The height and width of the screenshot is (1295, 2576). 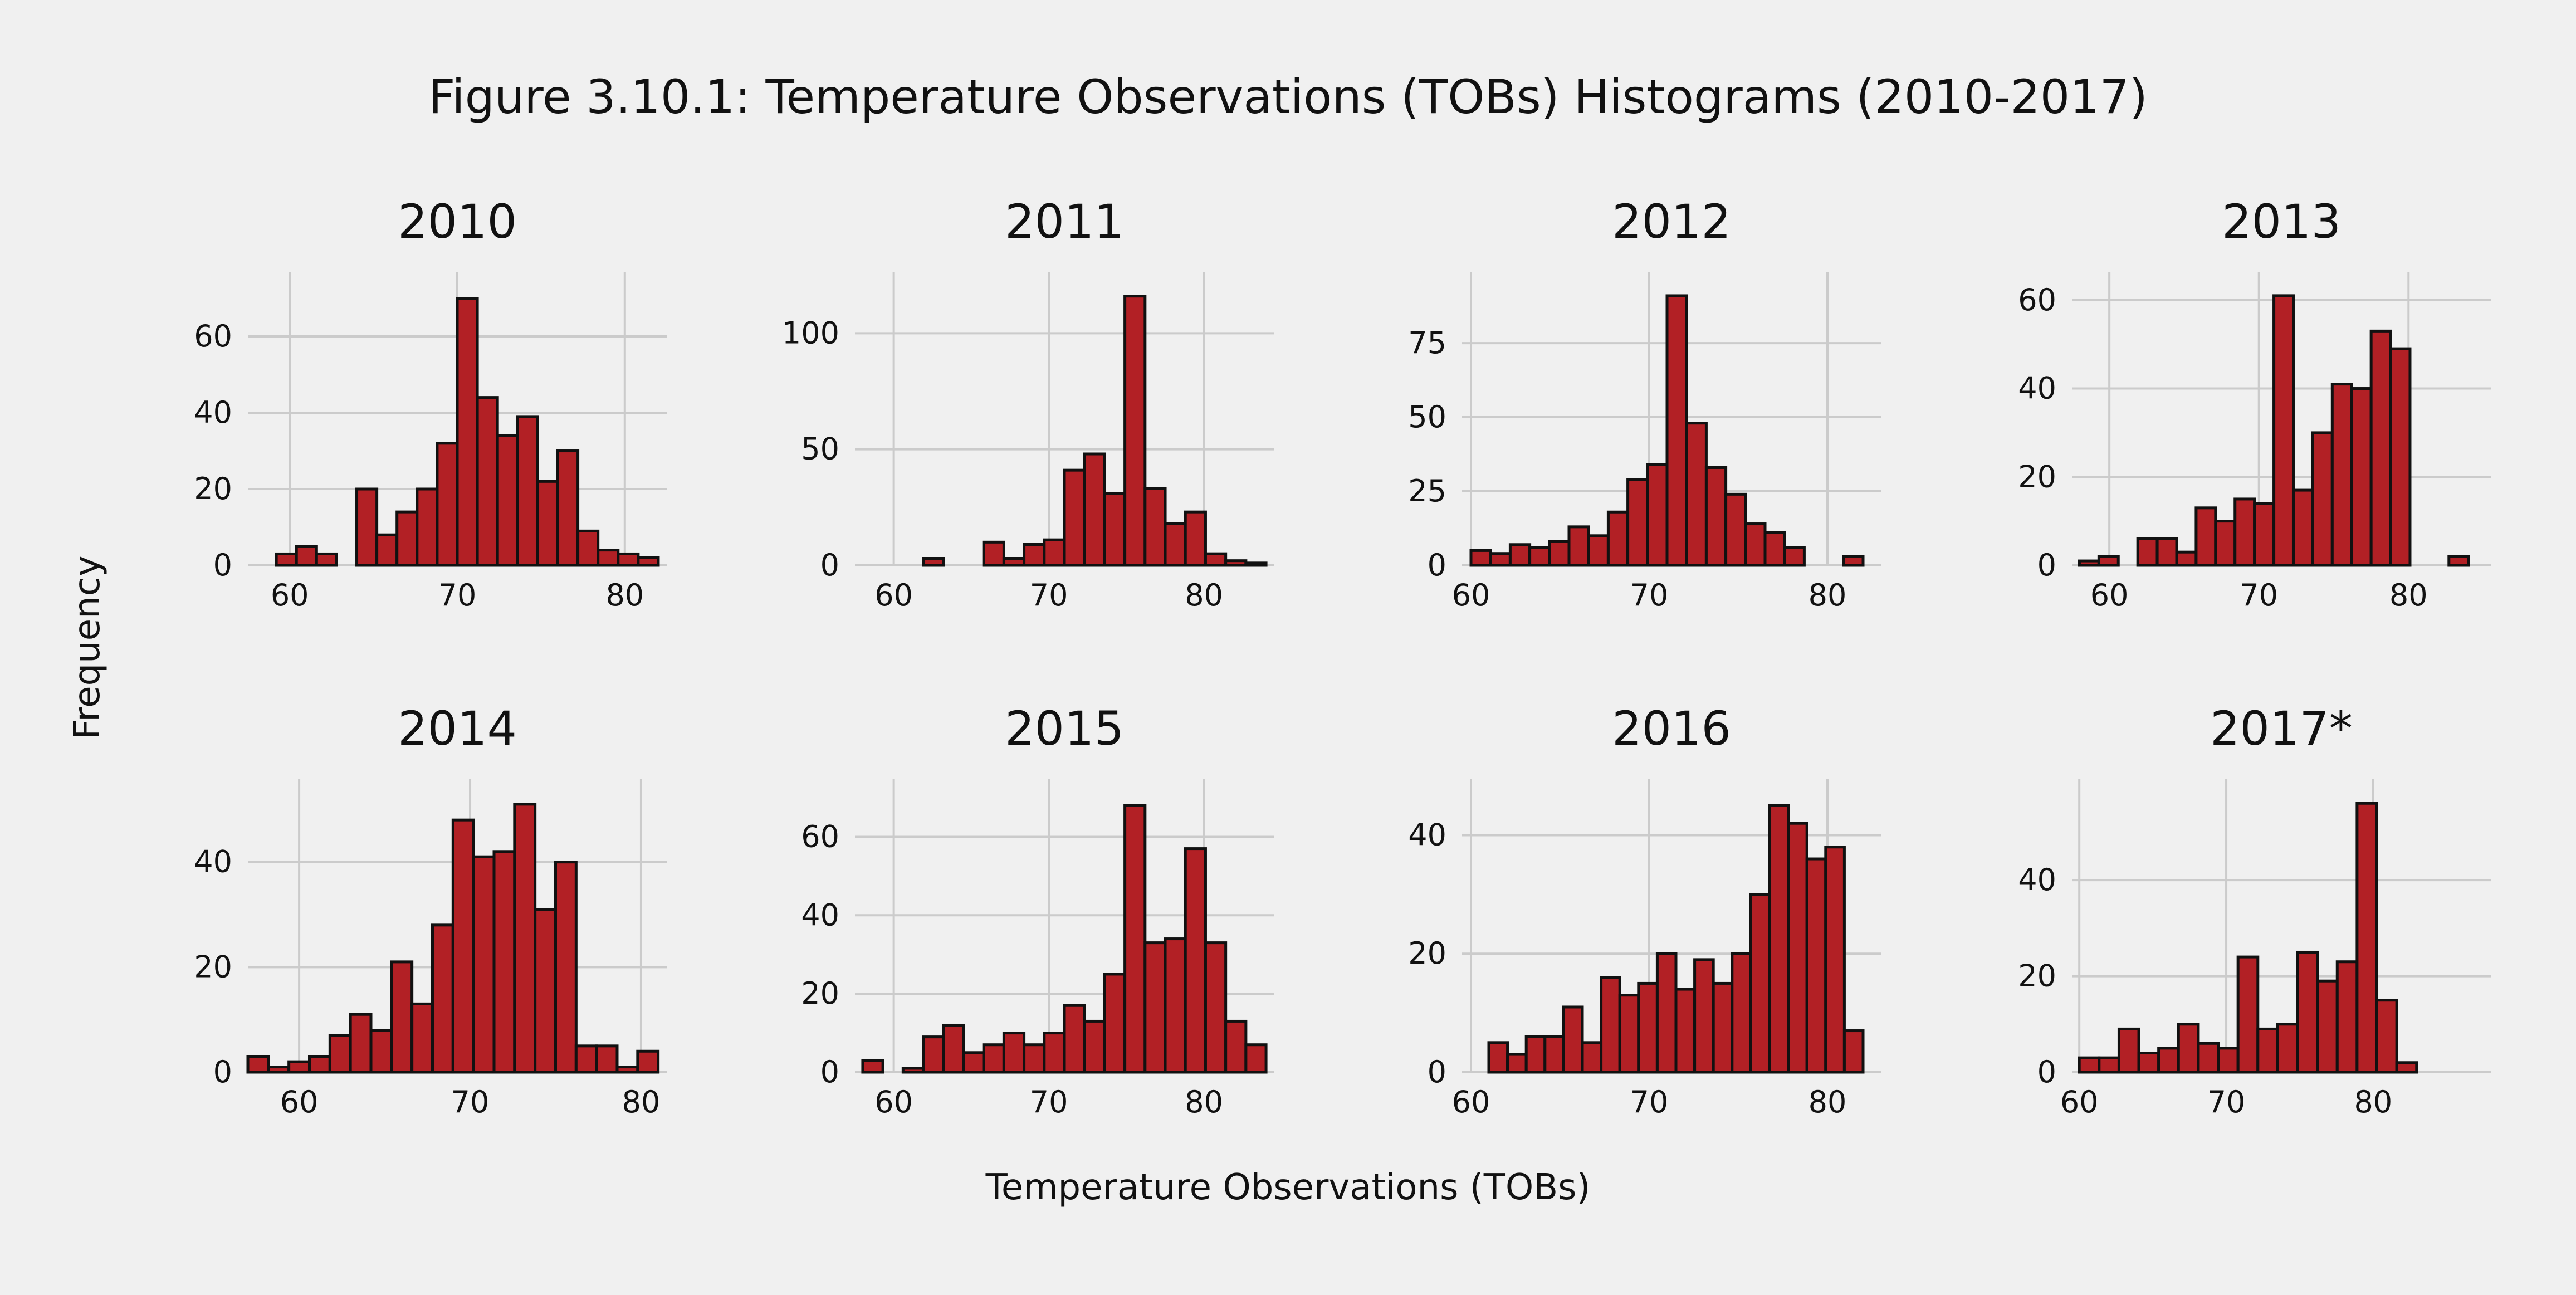 I want to click on histogram-2017: 0 20 40 60 70 80 2017*, so click(x=2254, y=910).